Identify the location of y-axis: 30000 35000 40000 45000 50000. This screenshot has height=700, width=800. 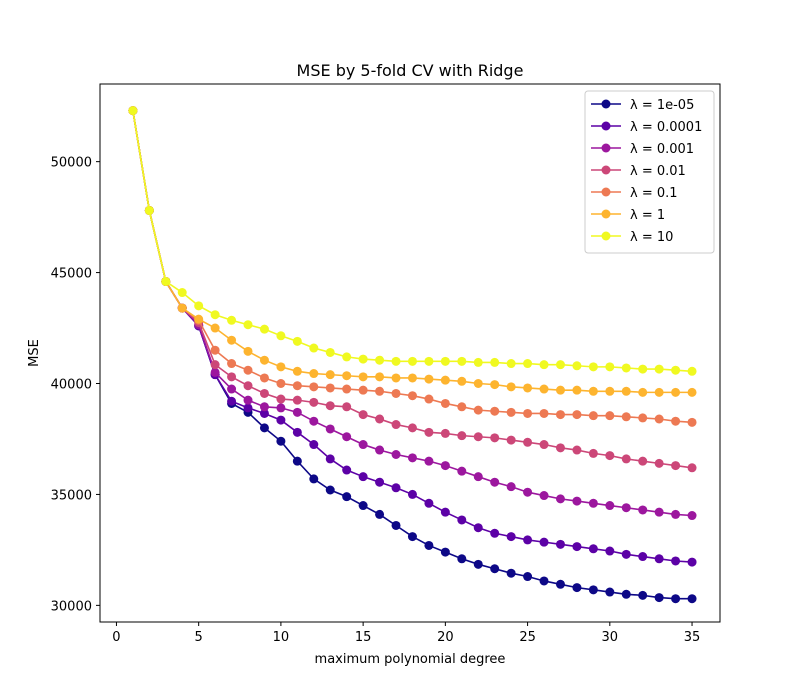
(75, 385).